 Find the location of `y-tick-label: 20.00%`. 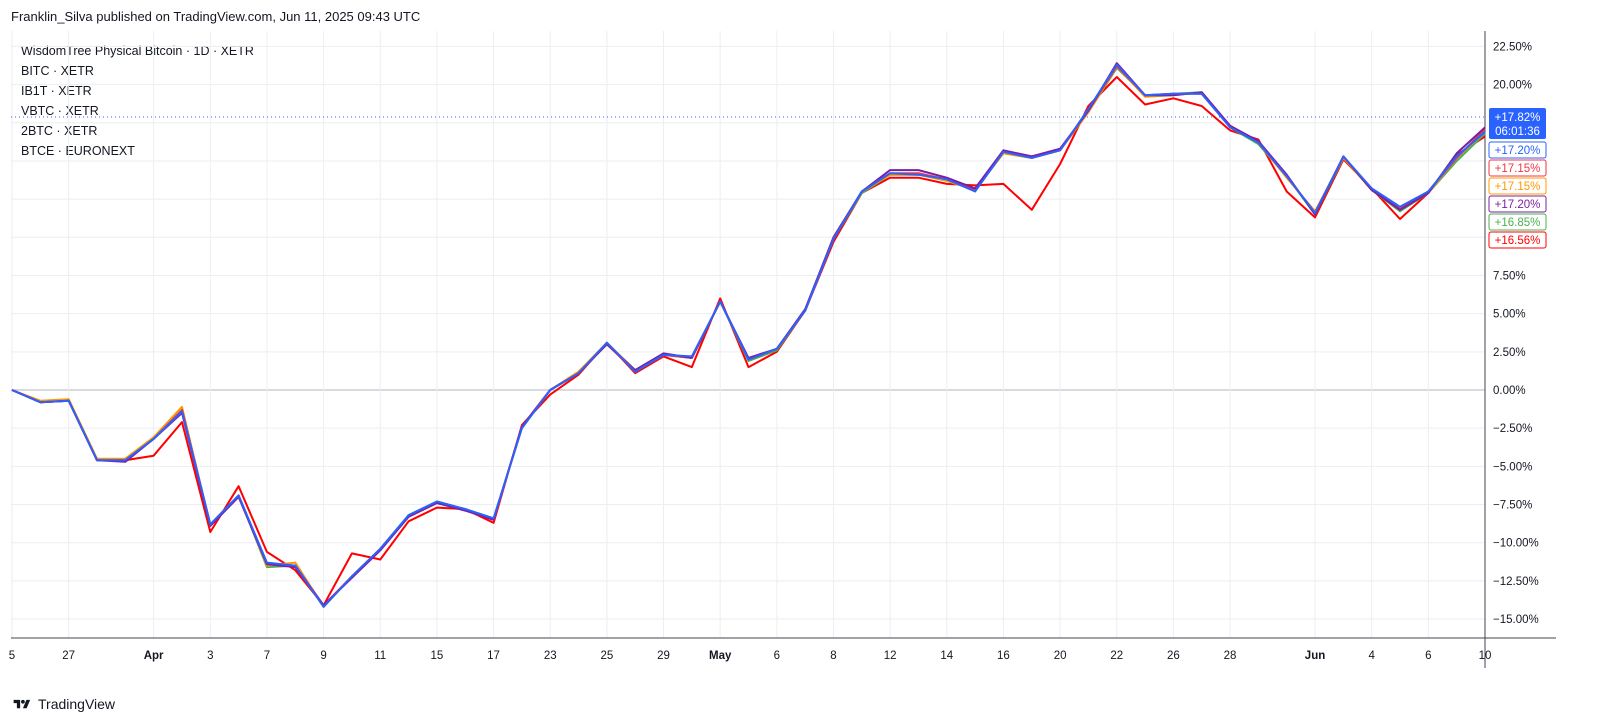

y-tick-label: 20.00% is located at coordinates (1512, 86).